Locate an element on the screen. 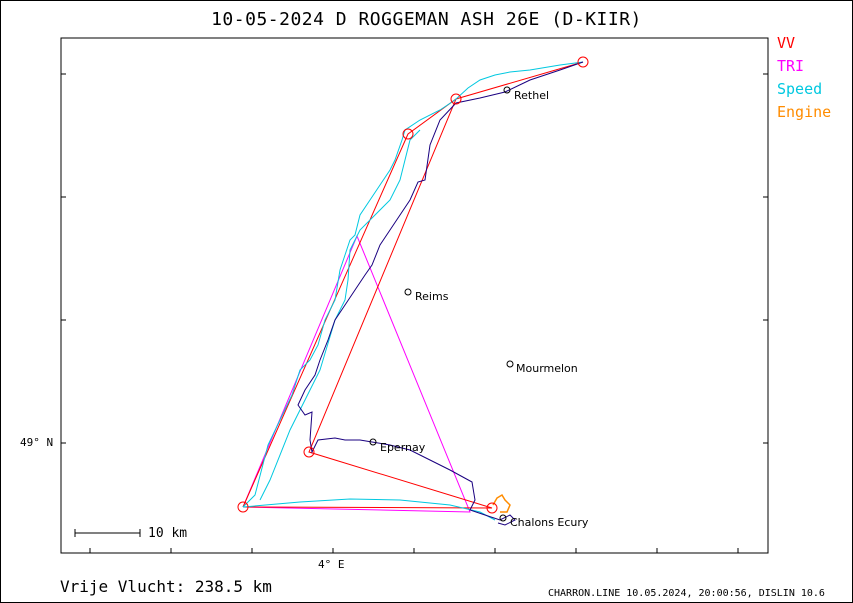  city-marker-epernay is located at coordinates (373, 442).